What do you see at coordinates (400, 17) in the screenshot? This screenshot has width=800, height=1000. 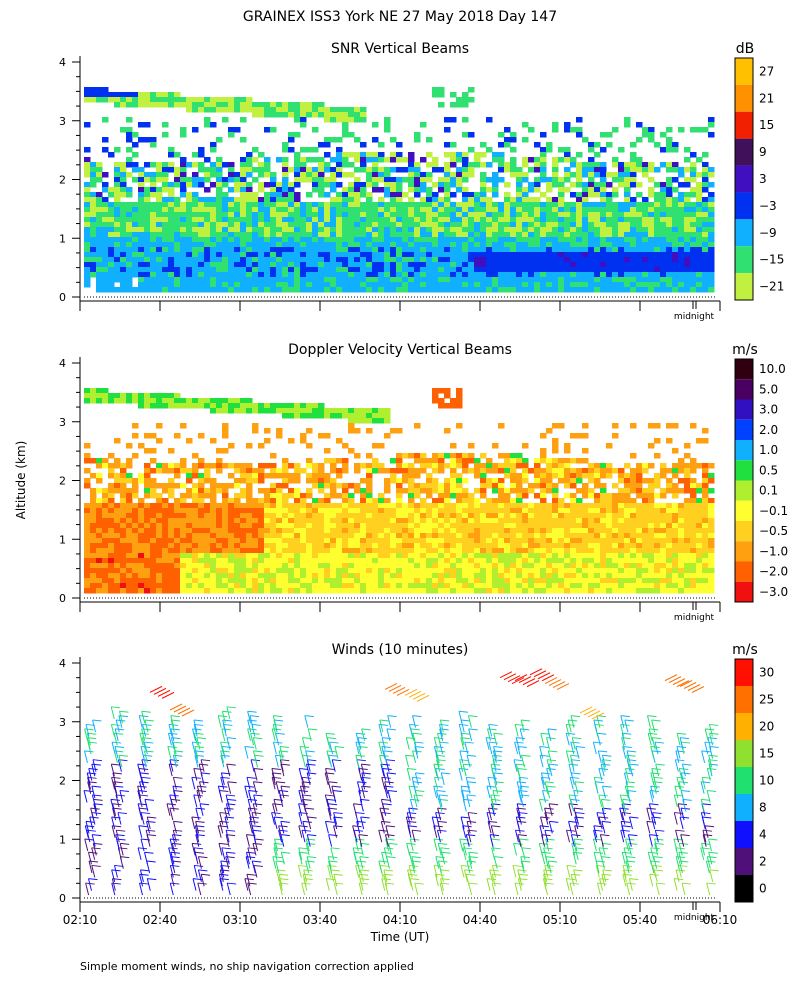 I see `figure-title: GRAINEX ISS3 York NE 27 May 2018 Day 147` at bounding box center [400, 17].